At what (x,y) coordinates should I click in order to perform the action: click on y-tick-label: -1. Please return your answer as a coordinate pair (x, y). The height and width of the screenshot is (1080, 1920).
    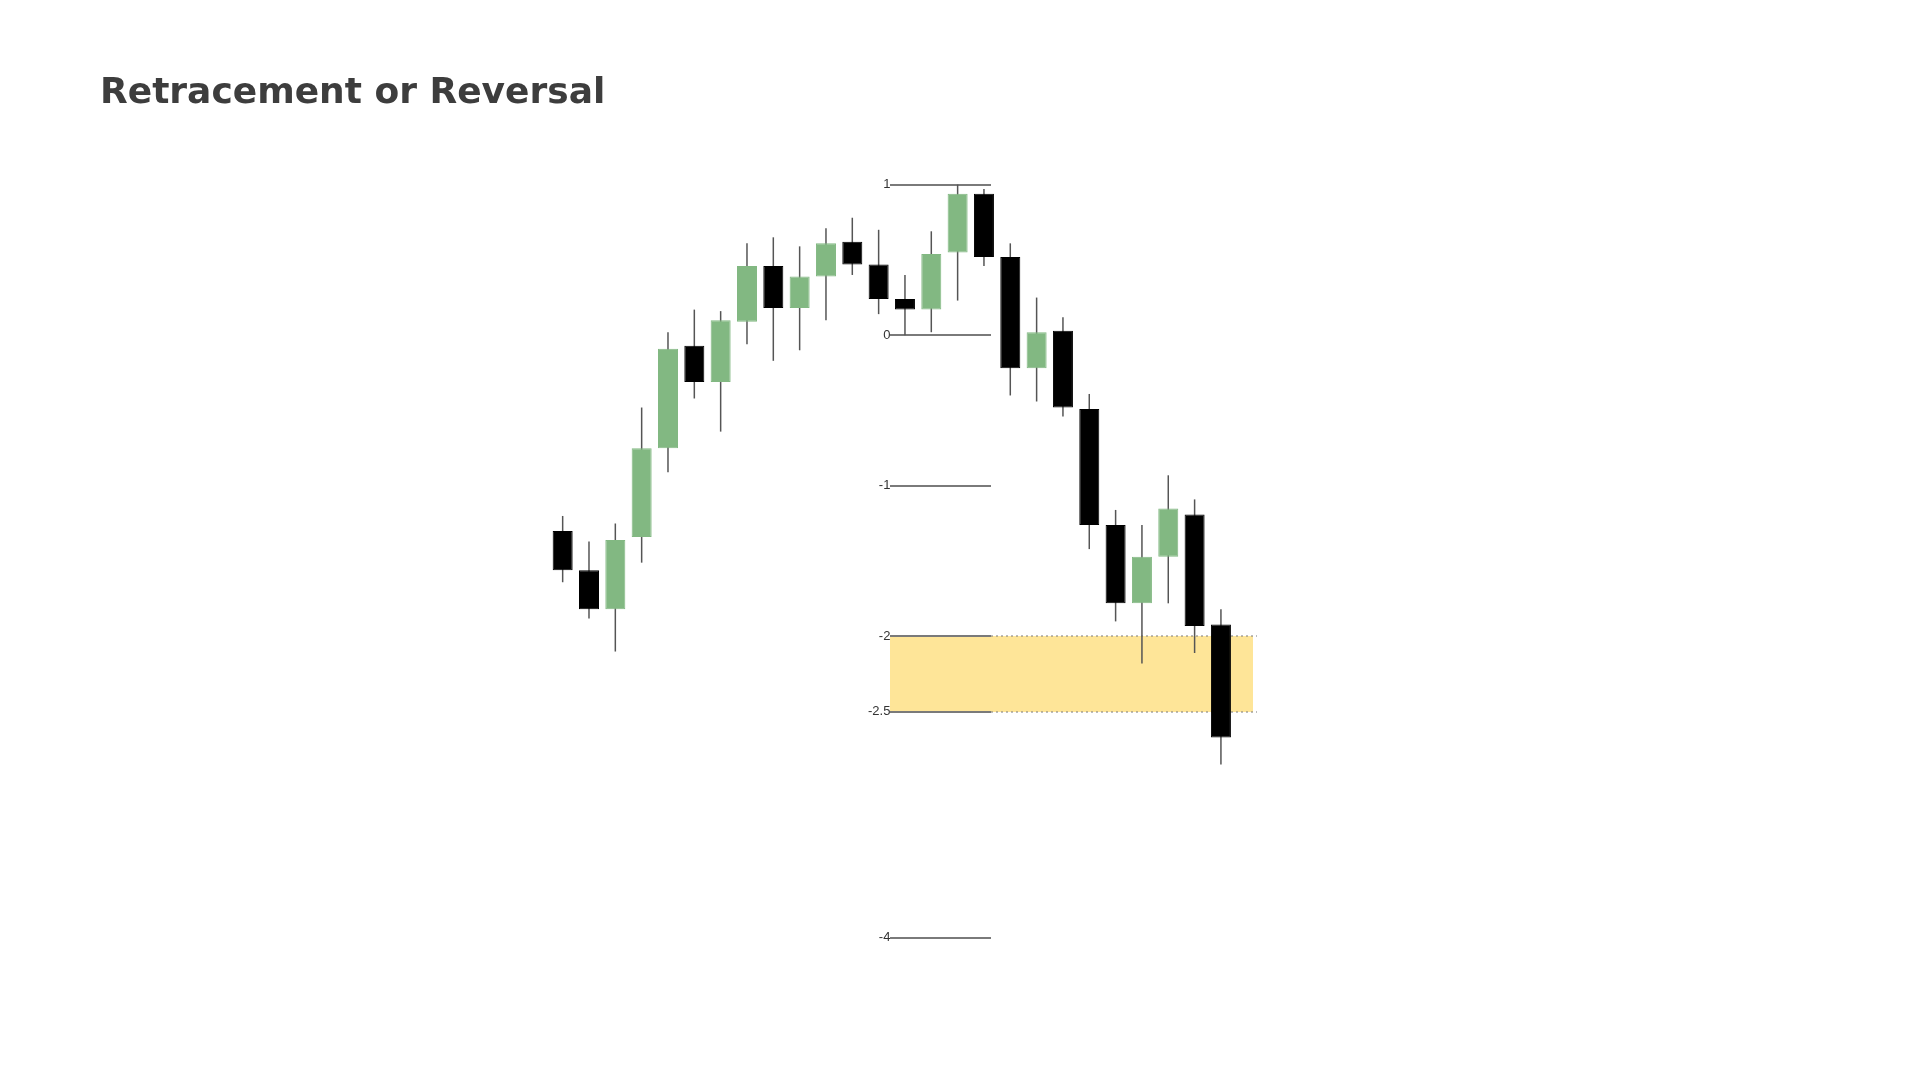
    Looking at the image, I should click on (884, 485).